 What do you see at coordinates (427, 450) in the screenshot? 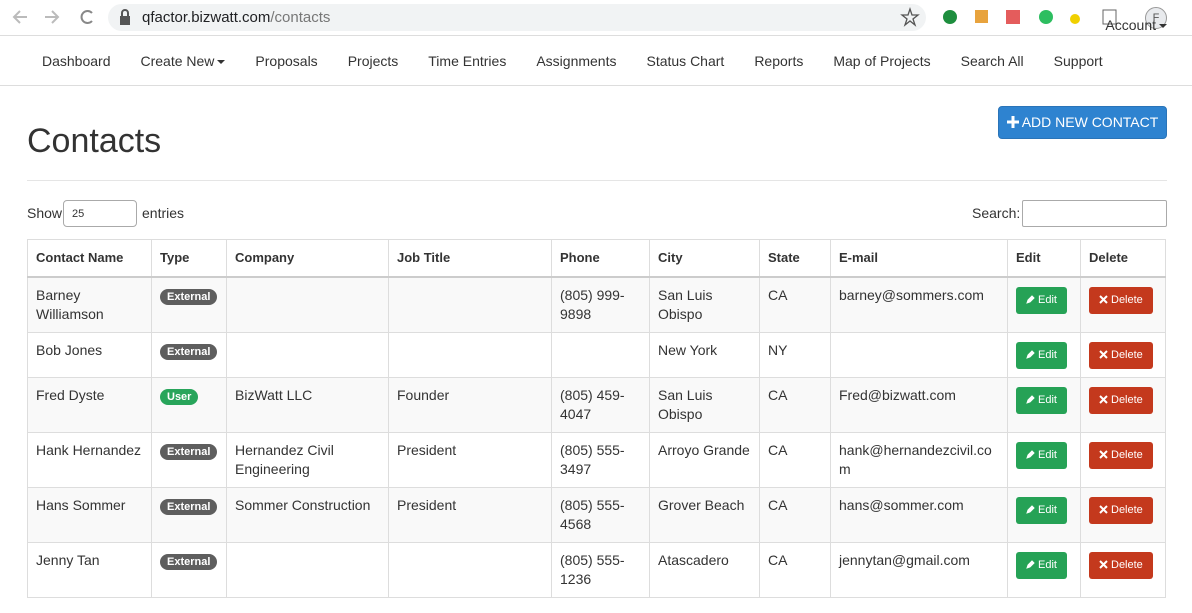
I see `cell-text: President` at bounding box center [427, 450].